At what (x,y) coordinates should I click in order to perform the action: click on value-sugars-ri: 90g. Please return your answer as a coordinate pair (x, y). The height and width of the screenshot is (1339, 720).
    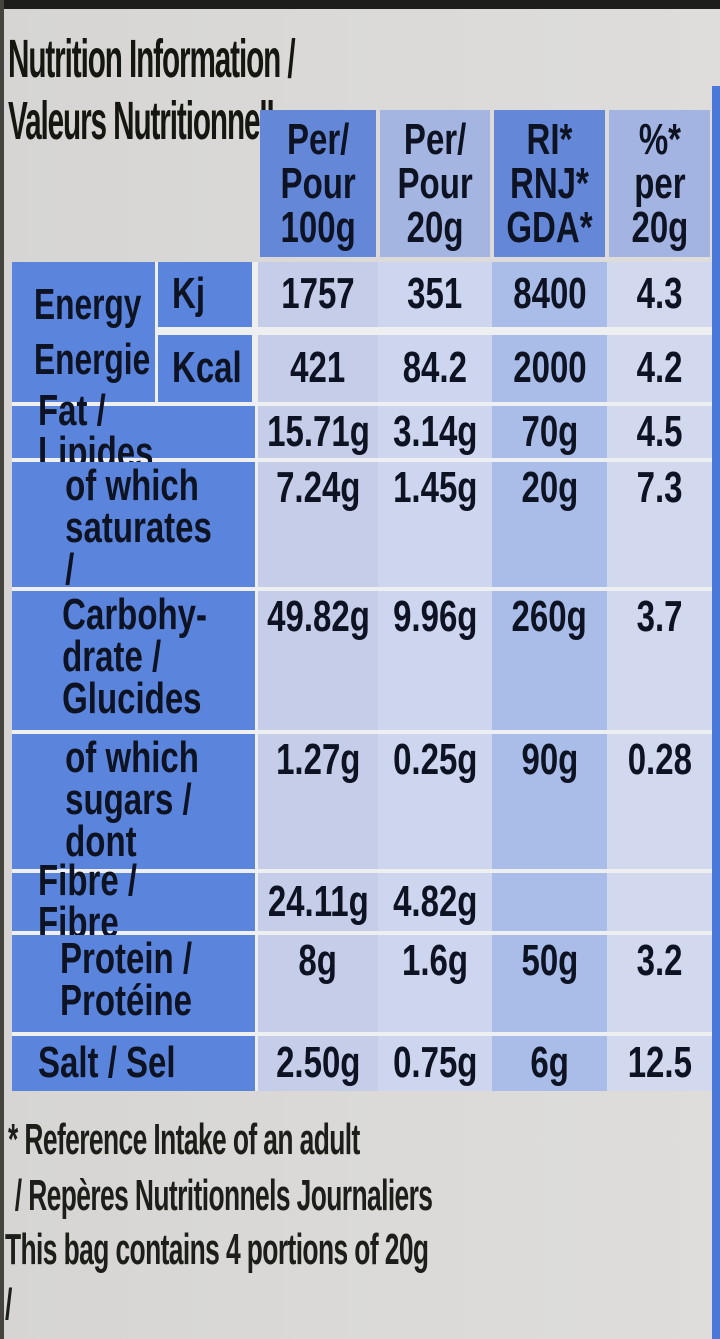
    Looking at the image, I should click on (549, 801).